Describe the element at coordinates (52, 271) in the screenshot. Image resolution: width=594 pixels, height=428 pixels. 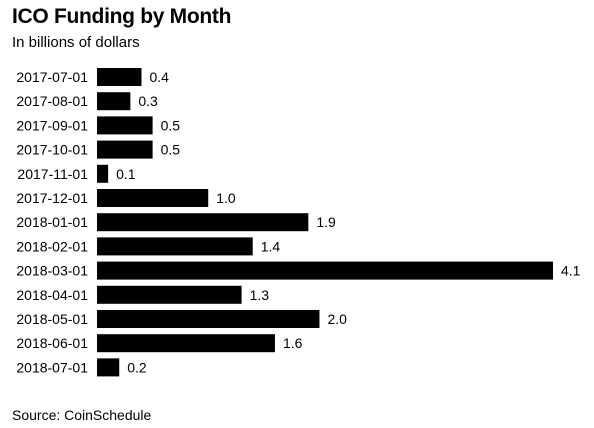
I see `category-label: 2018-03-01` at that location.